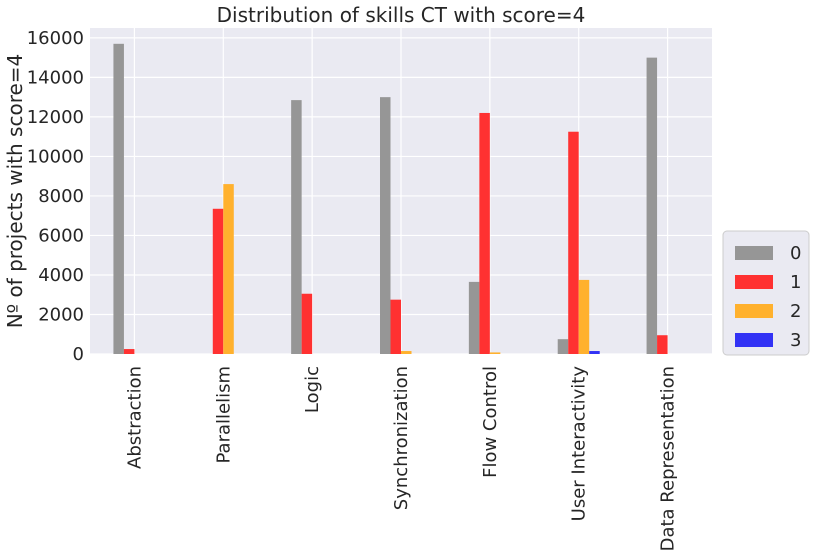 This screenshot has height=552, width=816. I want to click on bar-1-parallelism, so click(218, 281).